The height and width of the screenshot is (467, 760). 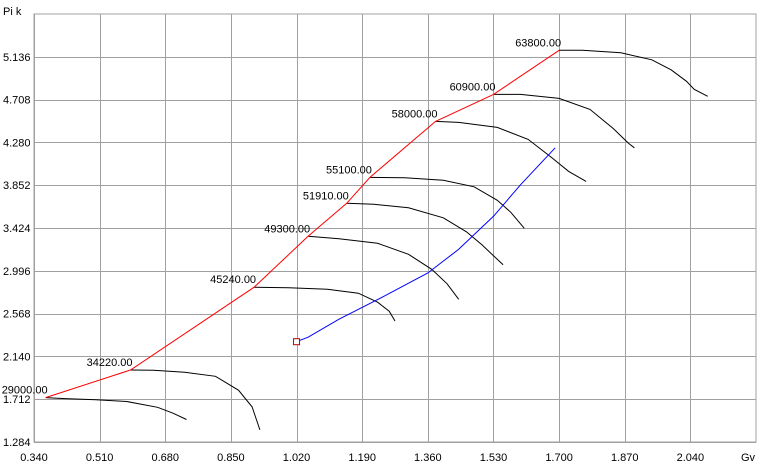 I want to click on x-axis-label: Gv, so click(x=748, y=458).